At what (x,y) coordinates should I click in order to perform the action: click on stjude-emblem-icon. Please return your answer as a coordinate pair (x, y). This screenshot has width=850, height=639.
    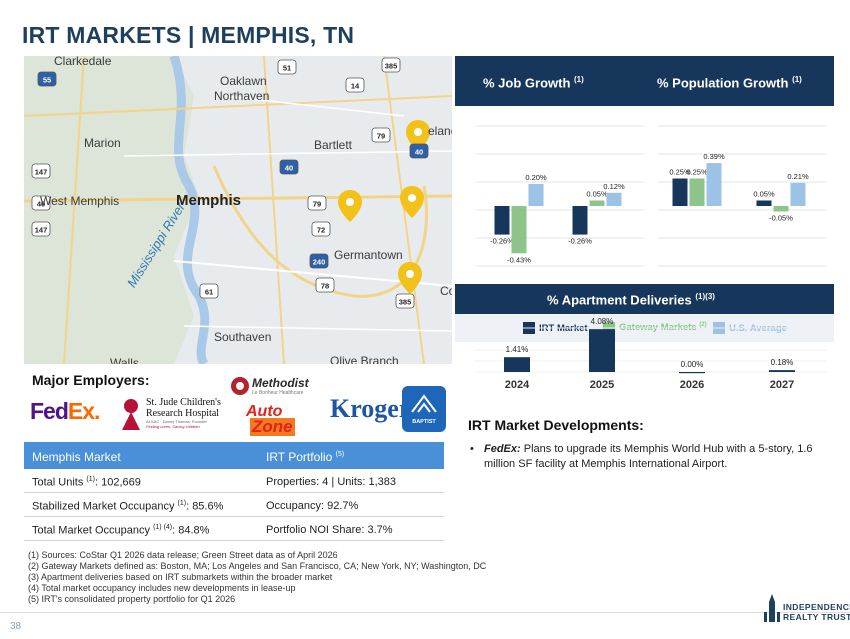
    Looking at the image, I should click on (131, 414).